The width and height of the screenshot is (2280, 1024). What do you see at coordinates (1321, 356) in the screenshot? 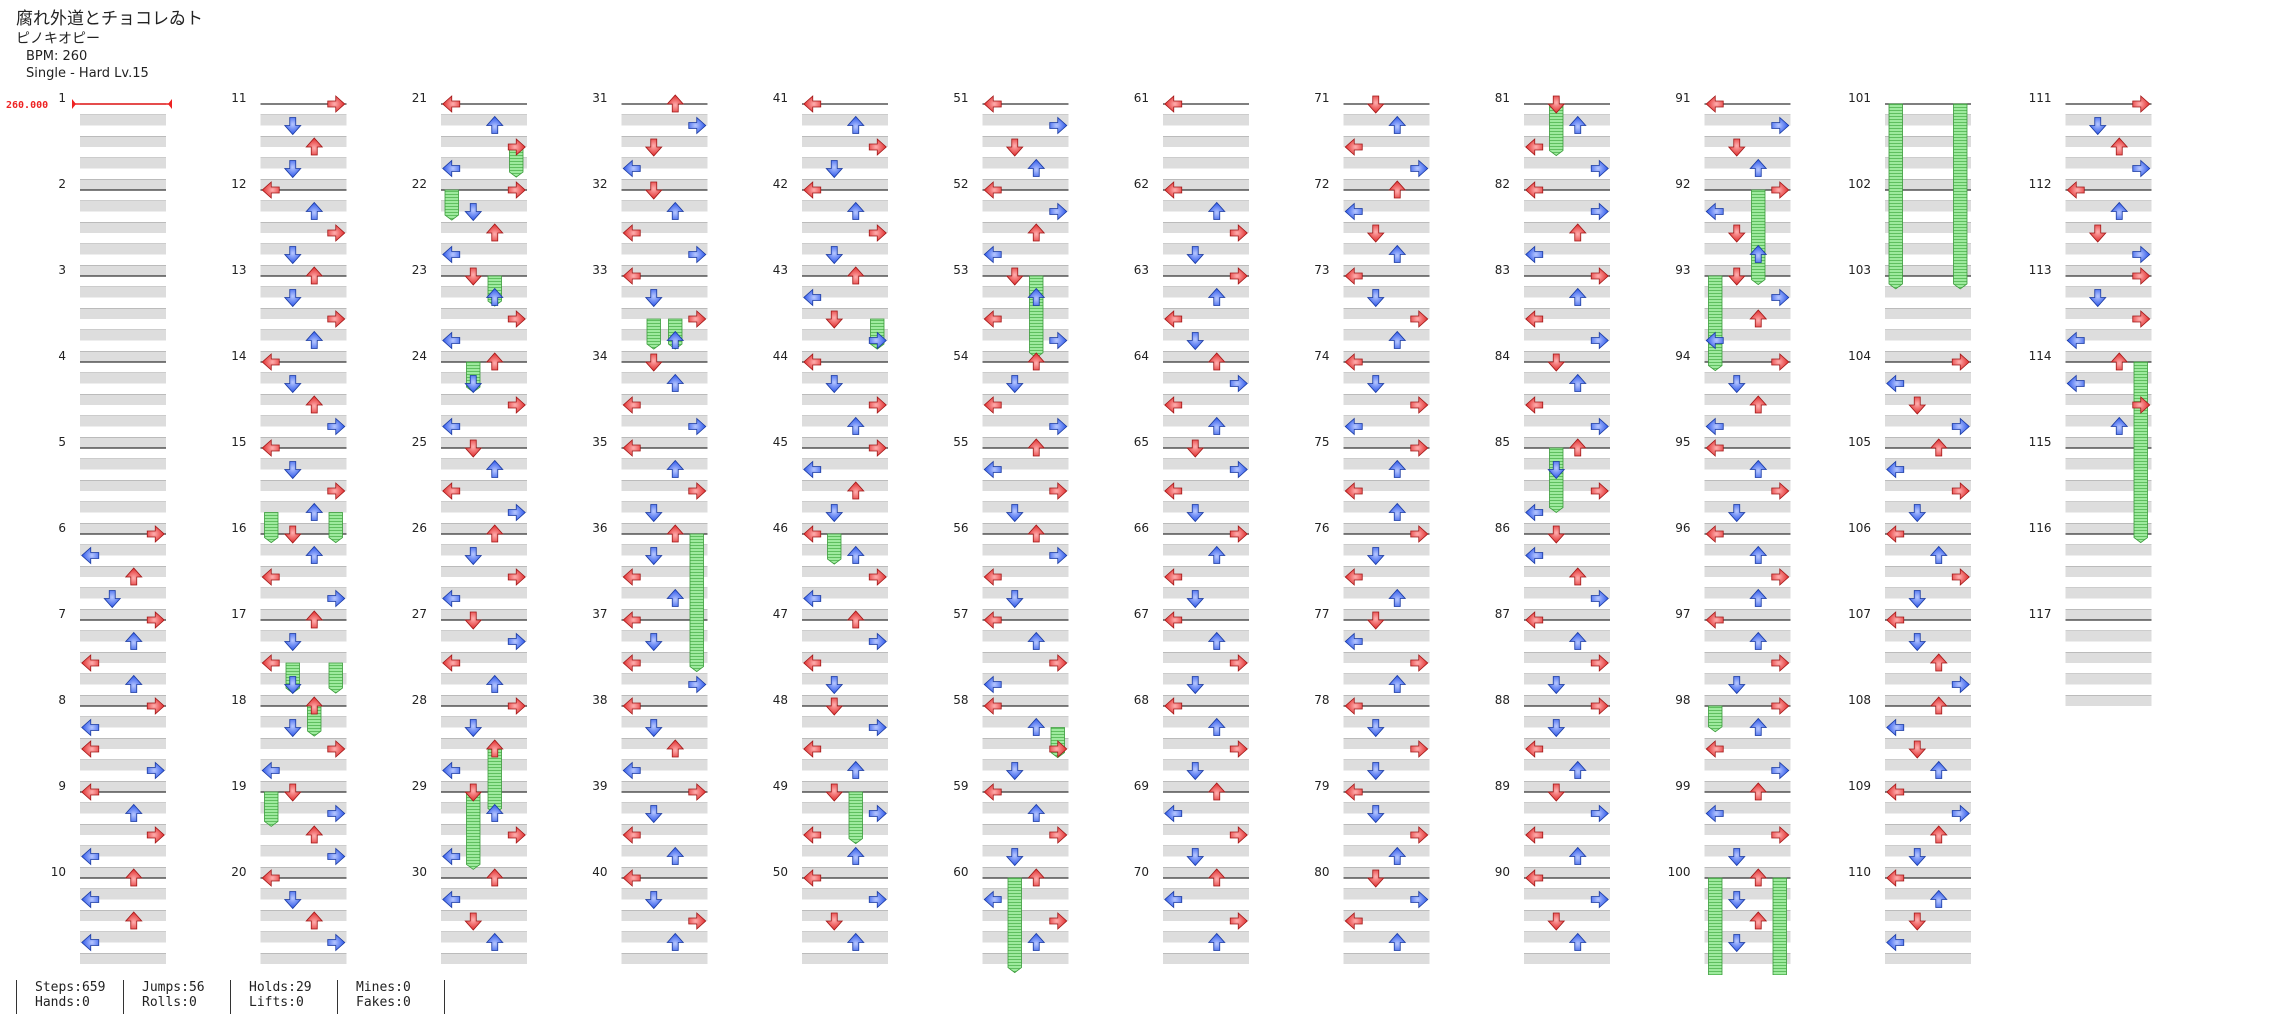
I see `measure-number: 74` at bounding box center [1321, 356].